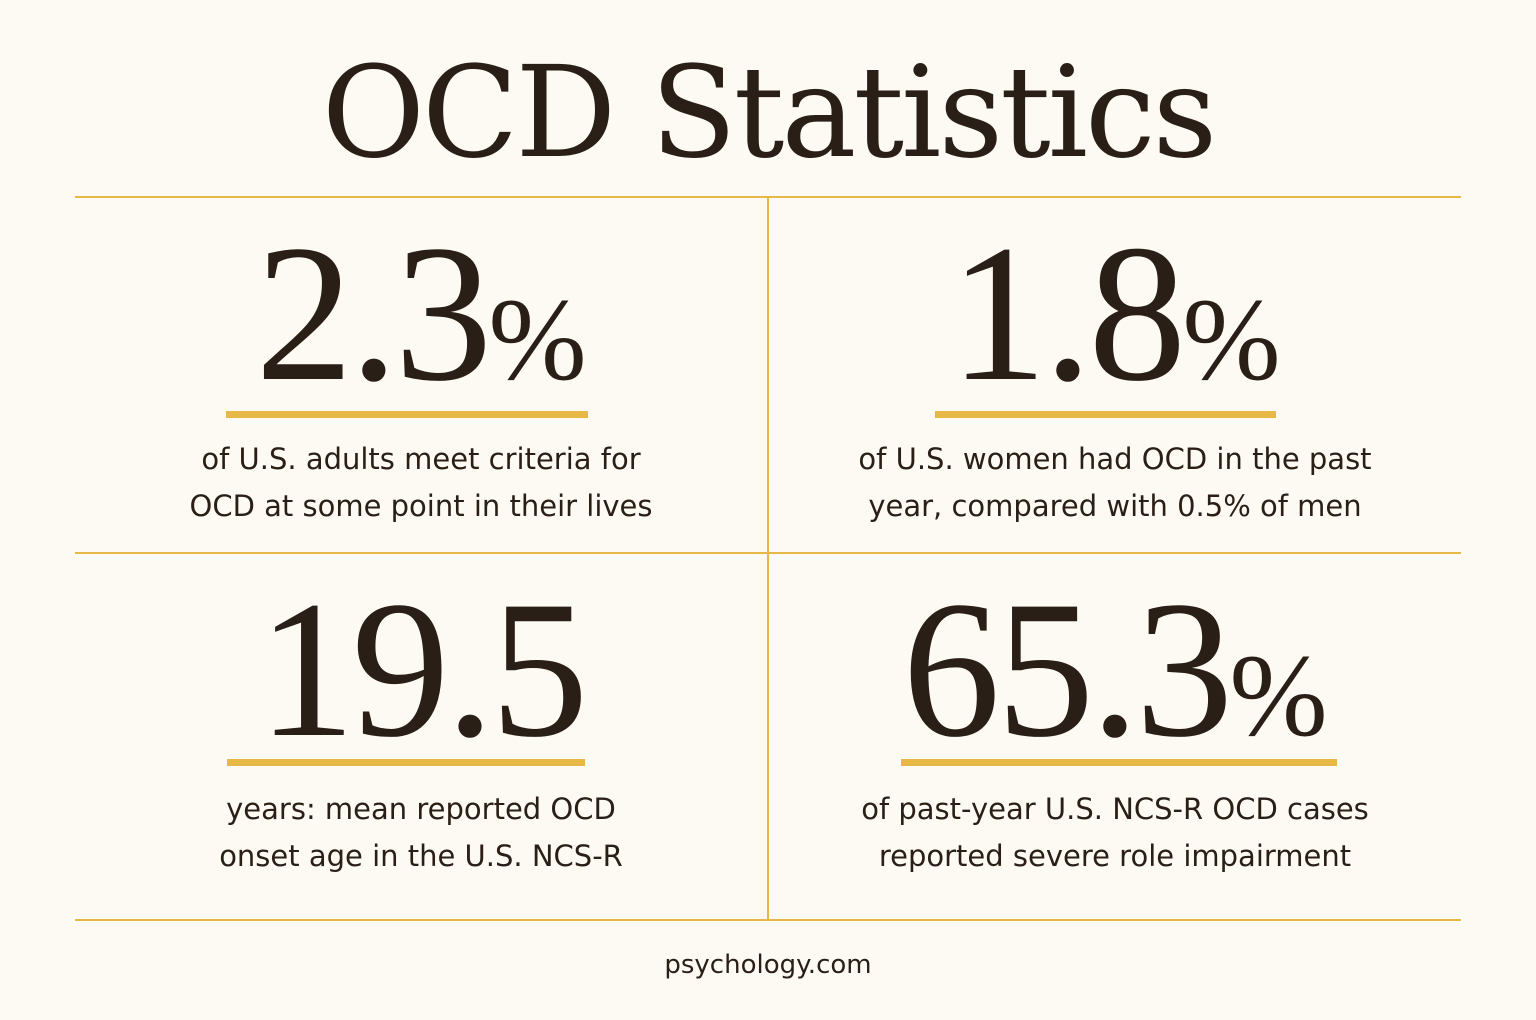 Image resolution: width=1536 pixels, height=1020 pixels. What do you see at coordinates (1067, 313) in the screenshot?
I see `stat-number: 1.8` at bounding box center [1067, 313].